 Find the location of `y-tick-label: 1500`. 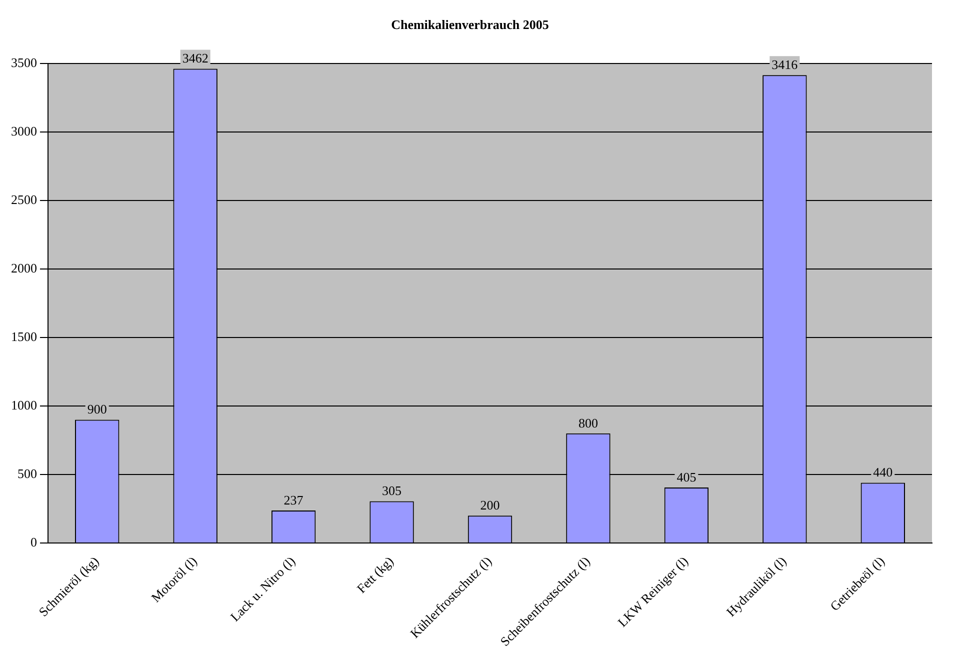

y-tick-label: 1500 is located at coordinates (24, 336).